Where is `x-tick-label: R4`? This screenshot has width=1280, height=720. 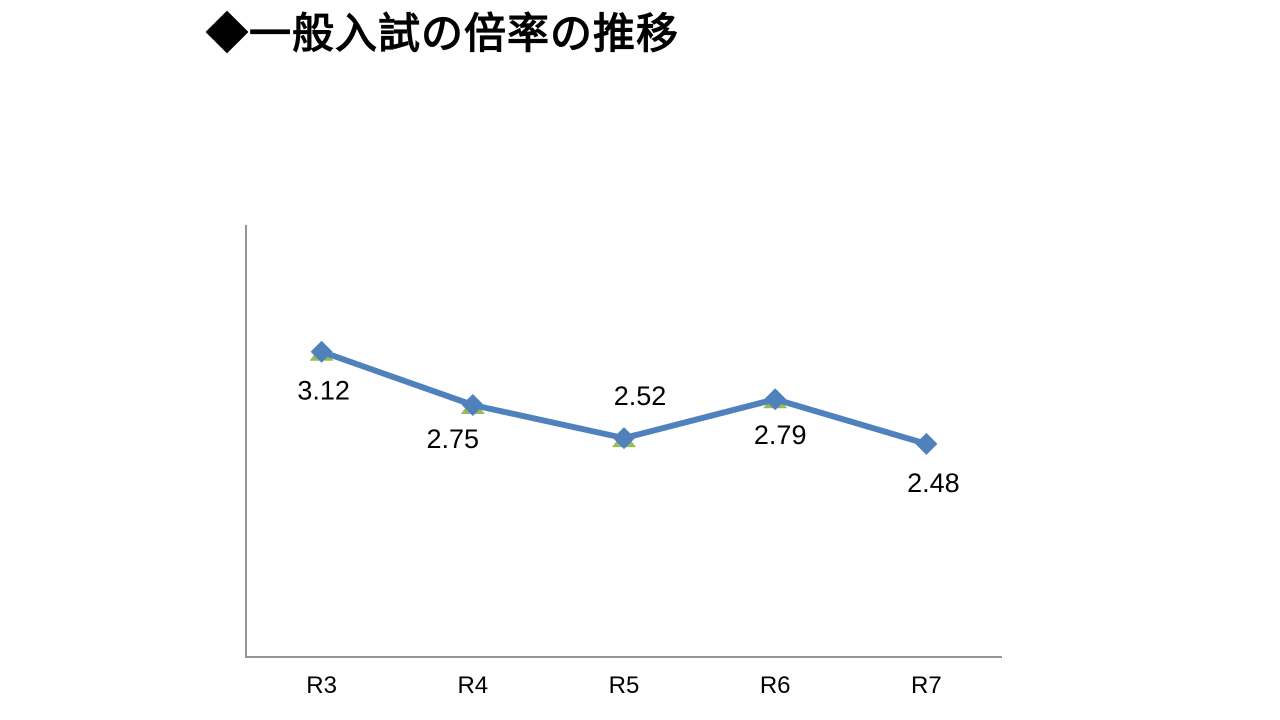
x-tick-label: R4 is located at coordinates (472, 685).